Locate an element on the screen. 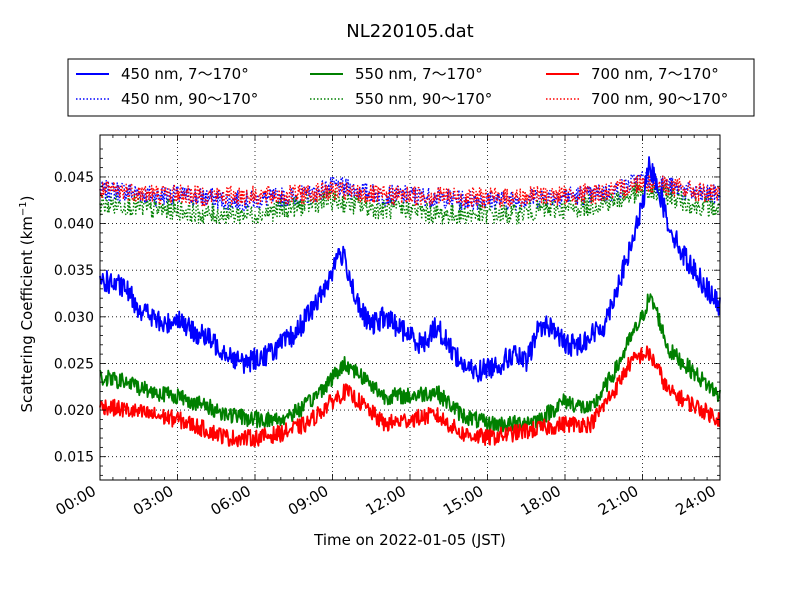 The height and width of the screenshot is (600, 800). x-tick-label: 24:00 is located at coordinates (696, 500).